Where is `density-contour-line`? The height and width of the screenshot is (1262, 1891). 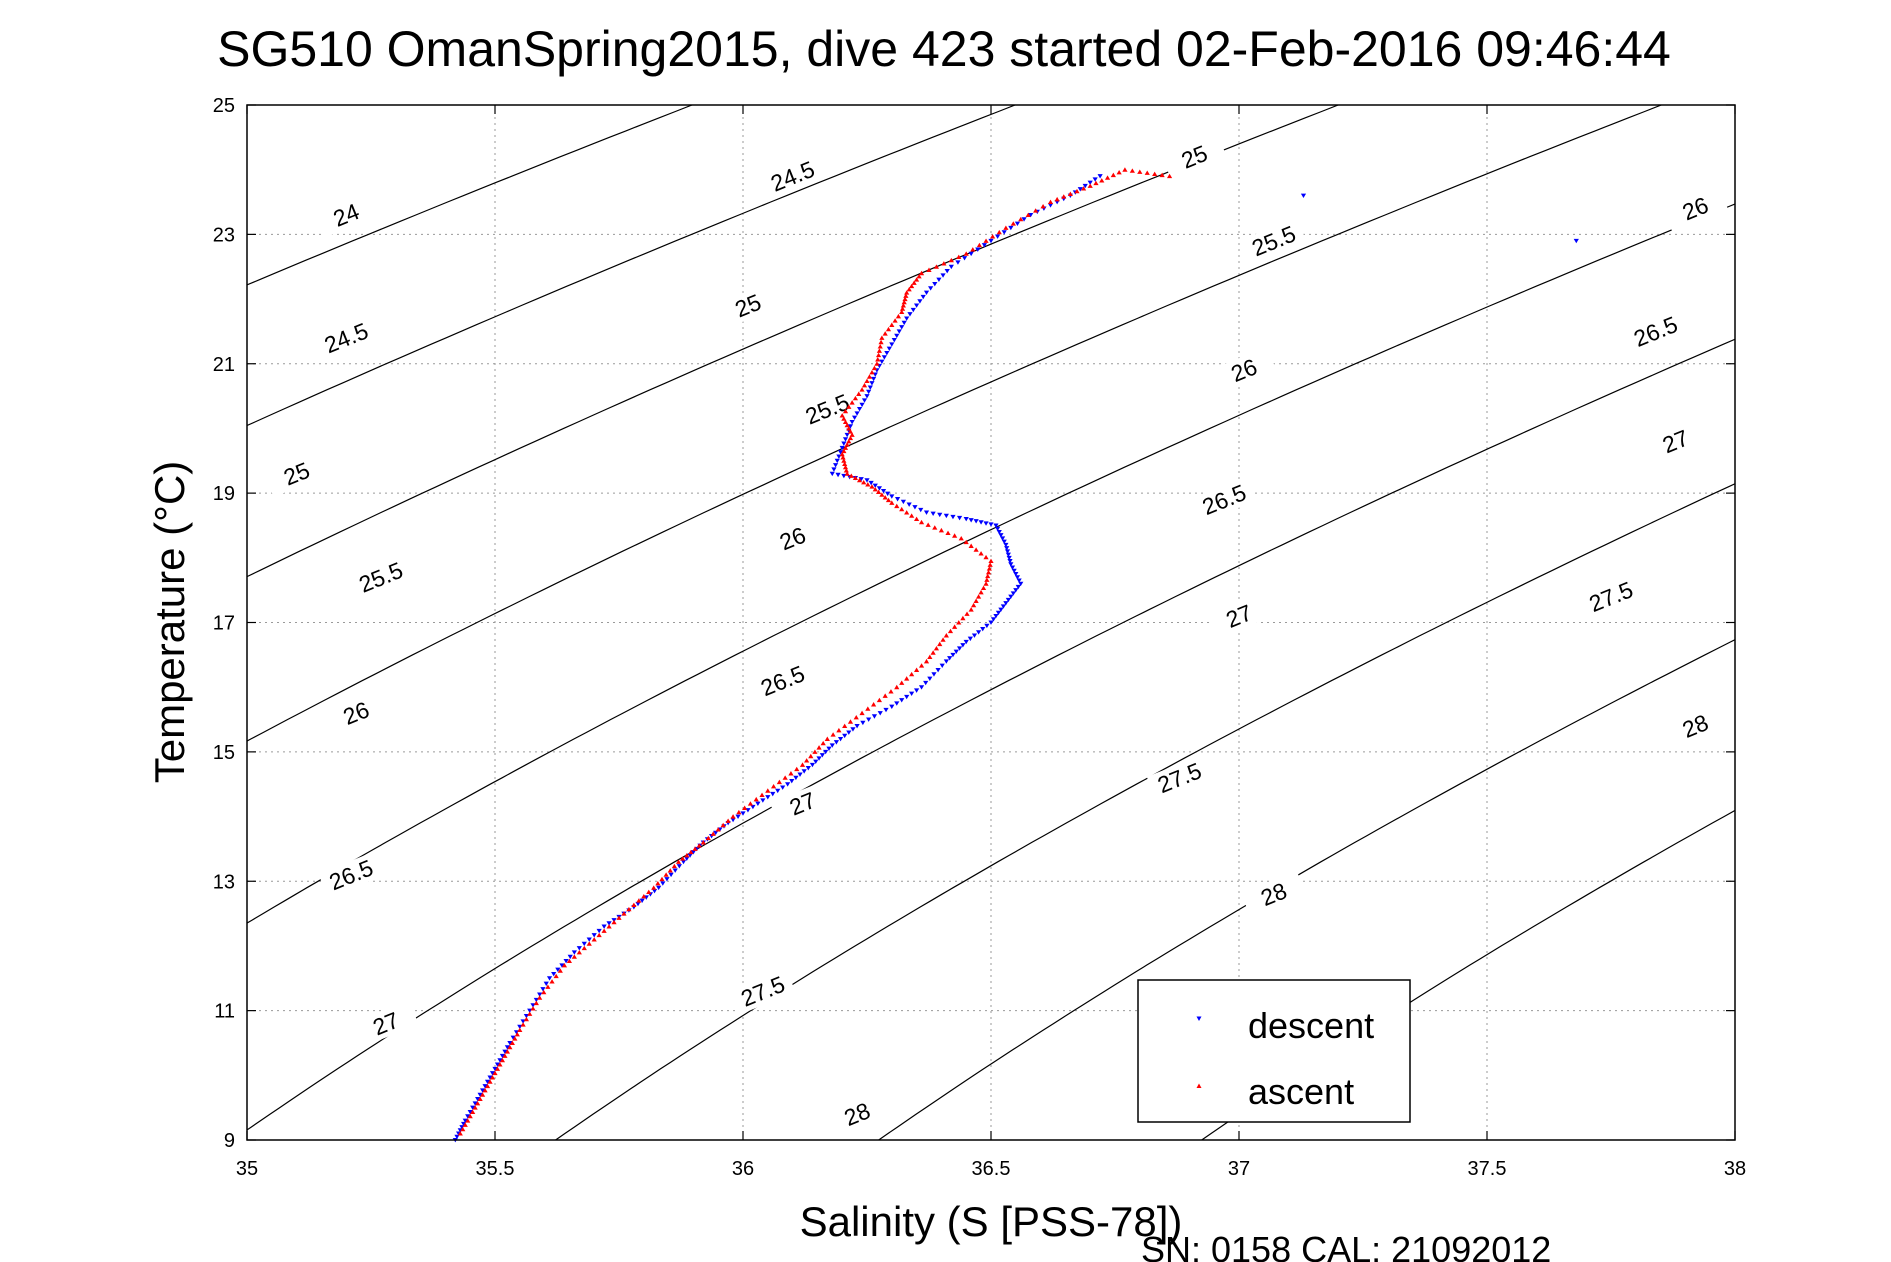 density-contour-line is located at coordinates (470, 195).